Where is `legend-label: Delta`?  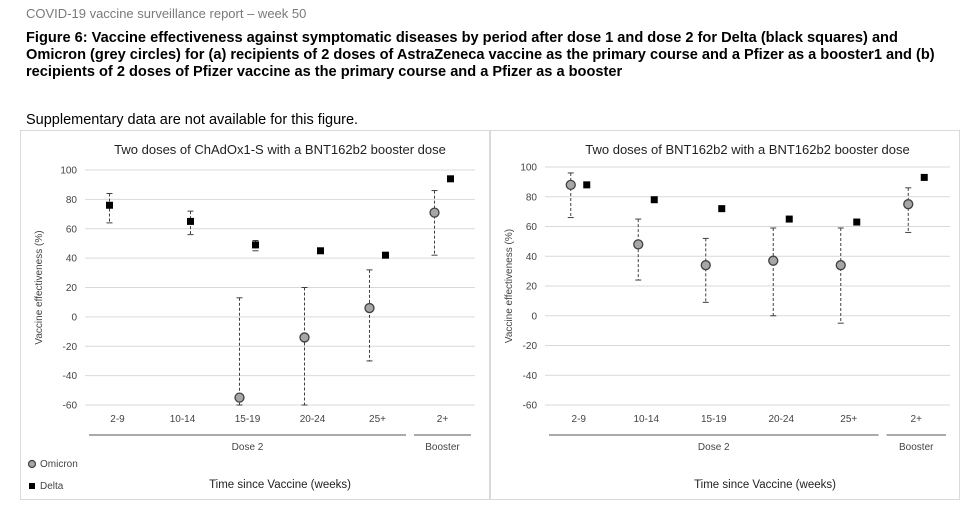
legend-label: Delta is located at coordinates (52, 486).